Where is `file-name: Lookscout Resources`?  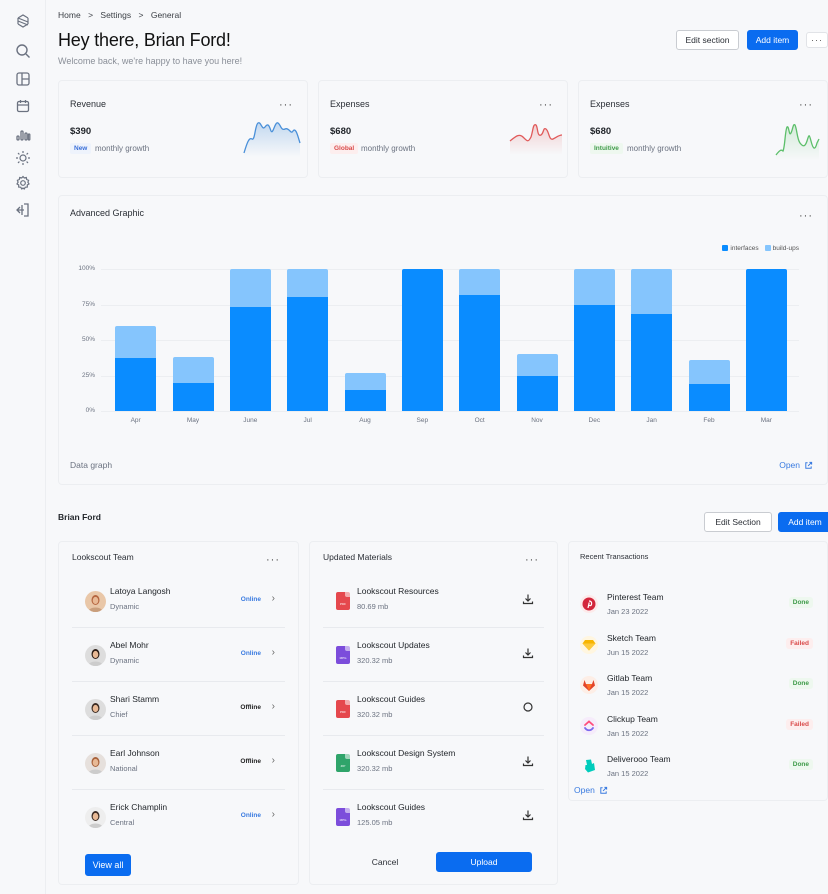 file-name: Lookscout Resources is located at coordinates (398, 591).